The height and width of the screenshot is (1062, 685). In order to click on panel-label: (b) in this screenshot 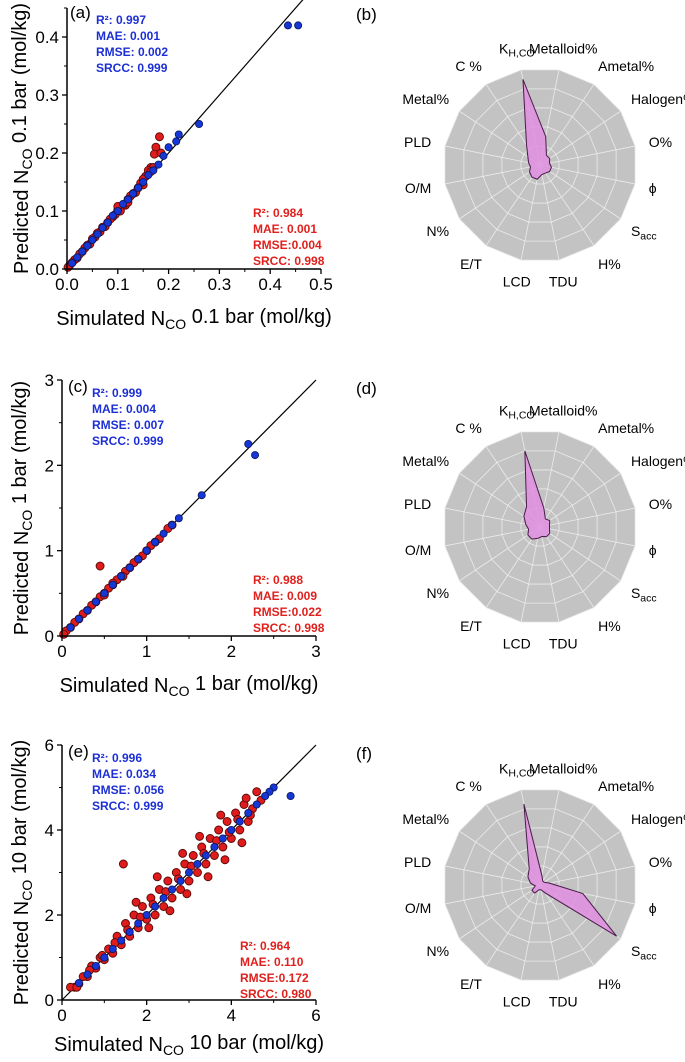, I will do `click(366, 14)`.